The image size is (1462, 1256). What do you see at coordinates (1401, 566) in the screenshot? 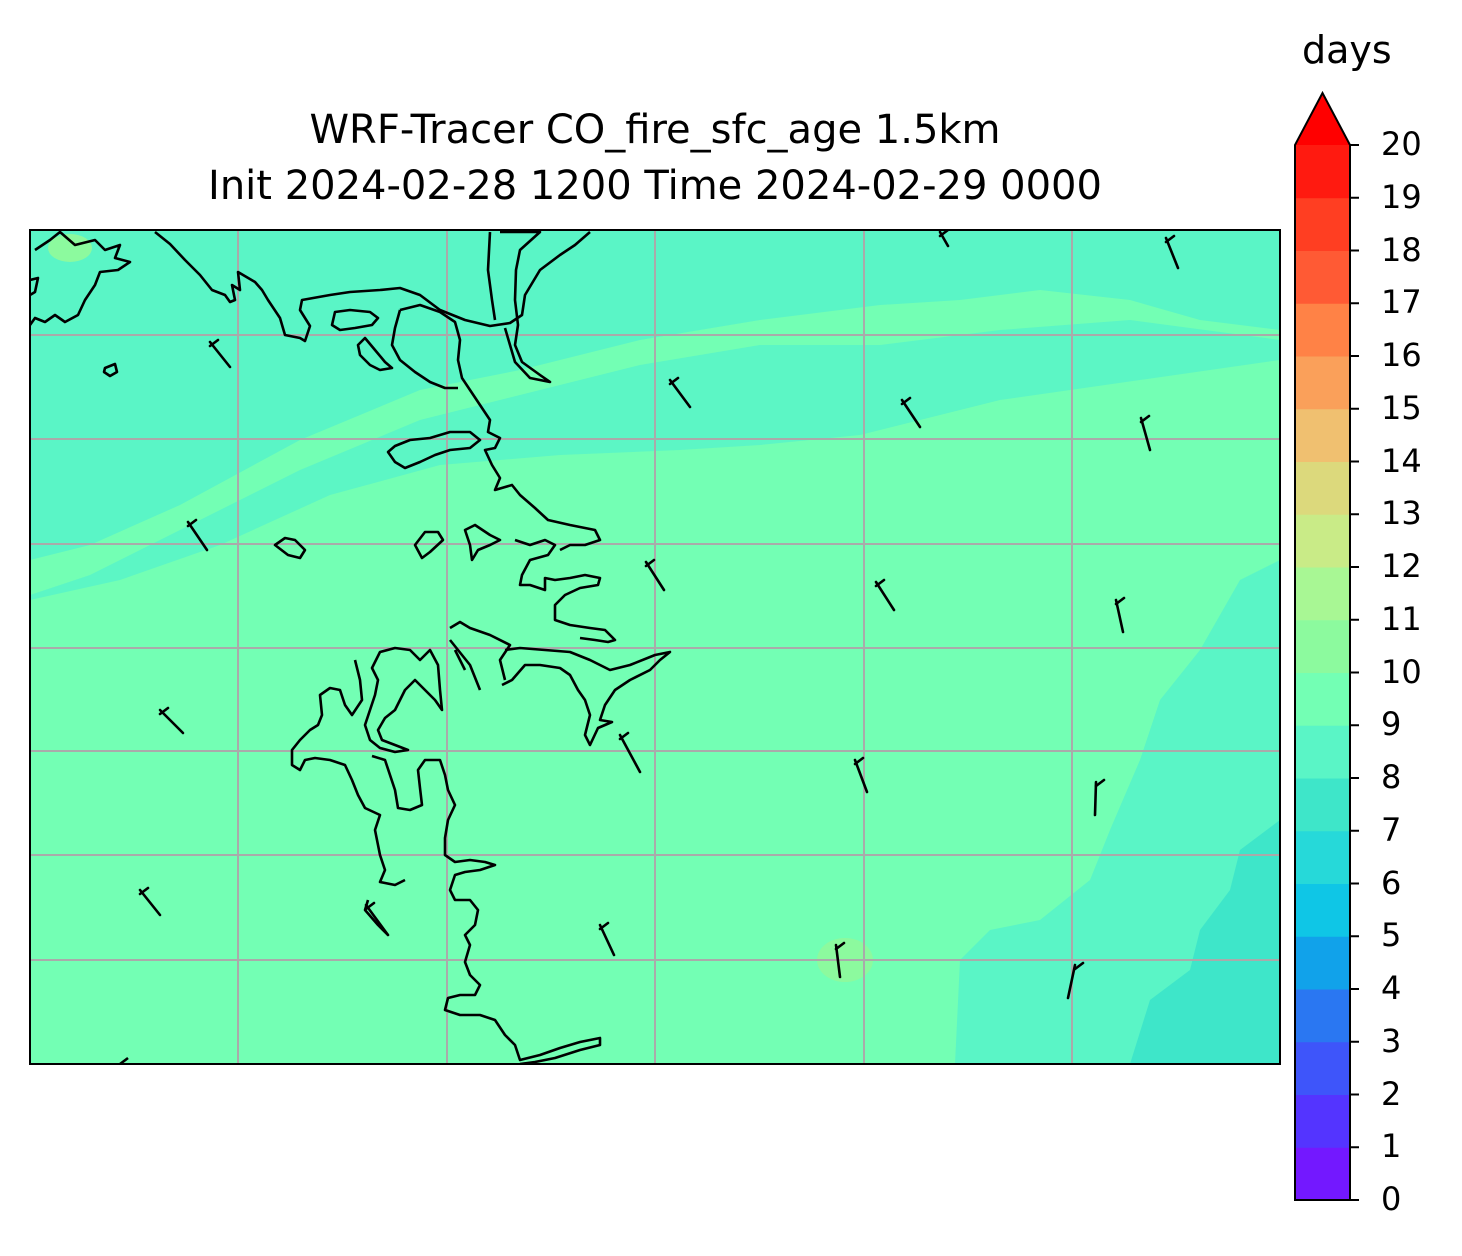
I see `colorbar-tick-label: 12` at bounding box center [1401, 566].